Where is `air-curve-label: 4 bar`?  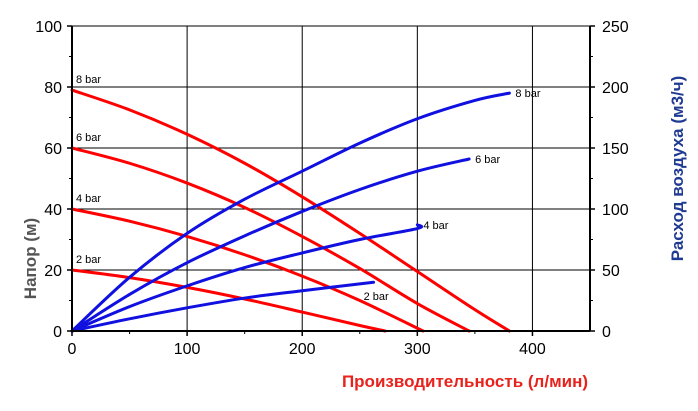 air-curve-label: 4 bar is located at coordinates (435, 226).